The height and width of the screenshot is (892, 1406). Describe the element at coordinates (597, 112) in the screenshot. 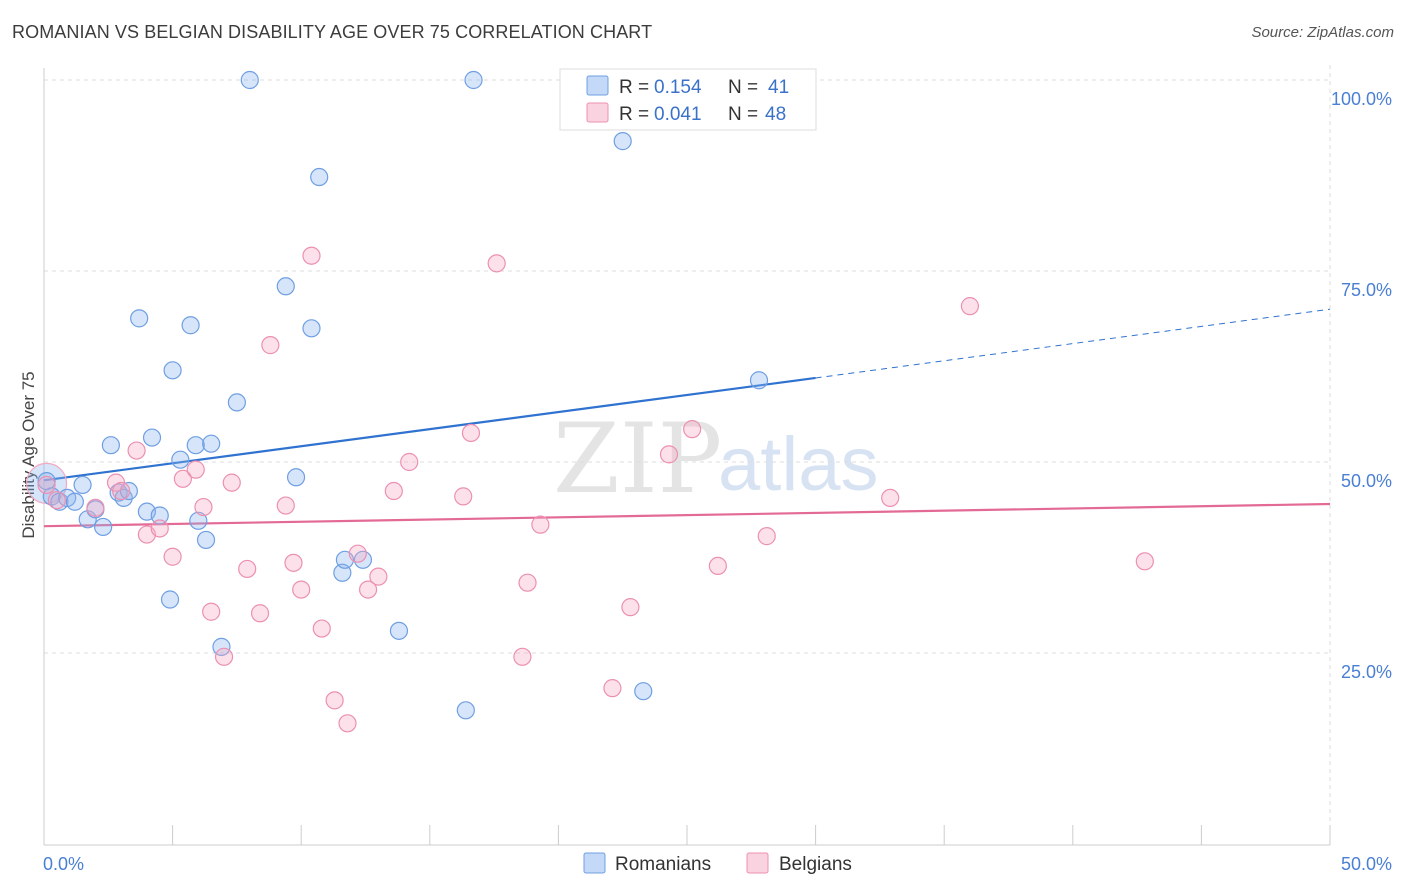

I see `legend-swatch-belgians` at that location.